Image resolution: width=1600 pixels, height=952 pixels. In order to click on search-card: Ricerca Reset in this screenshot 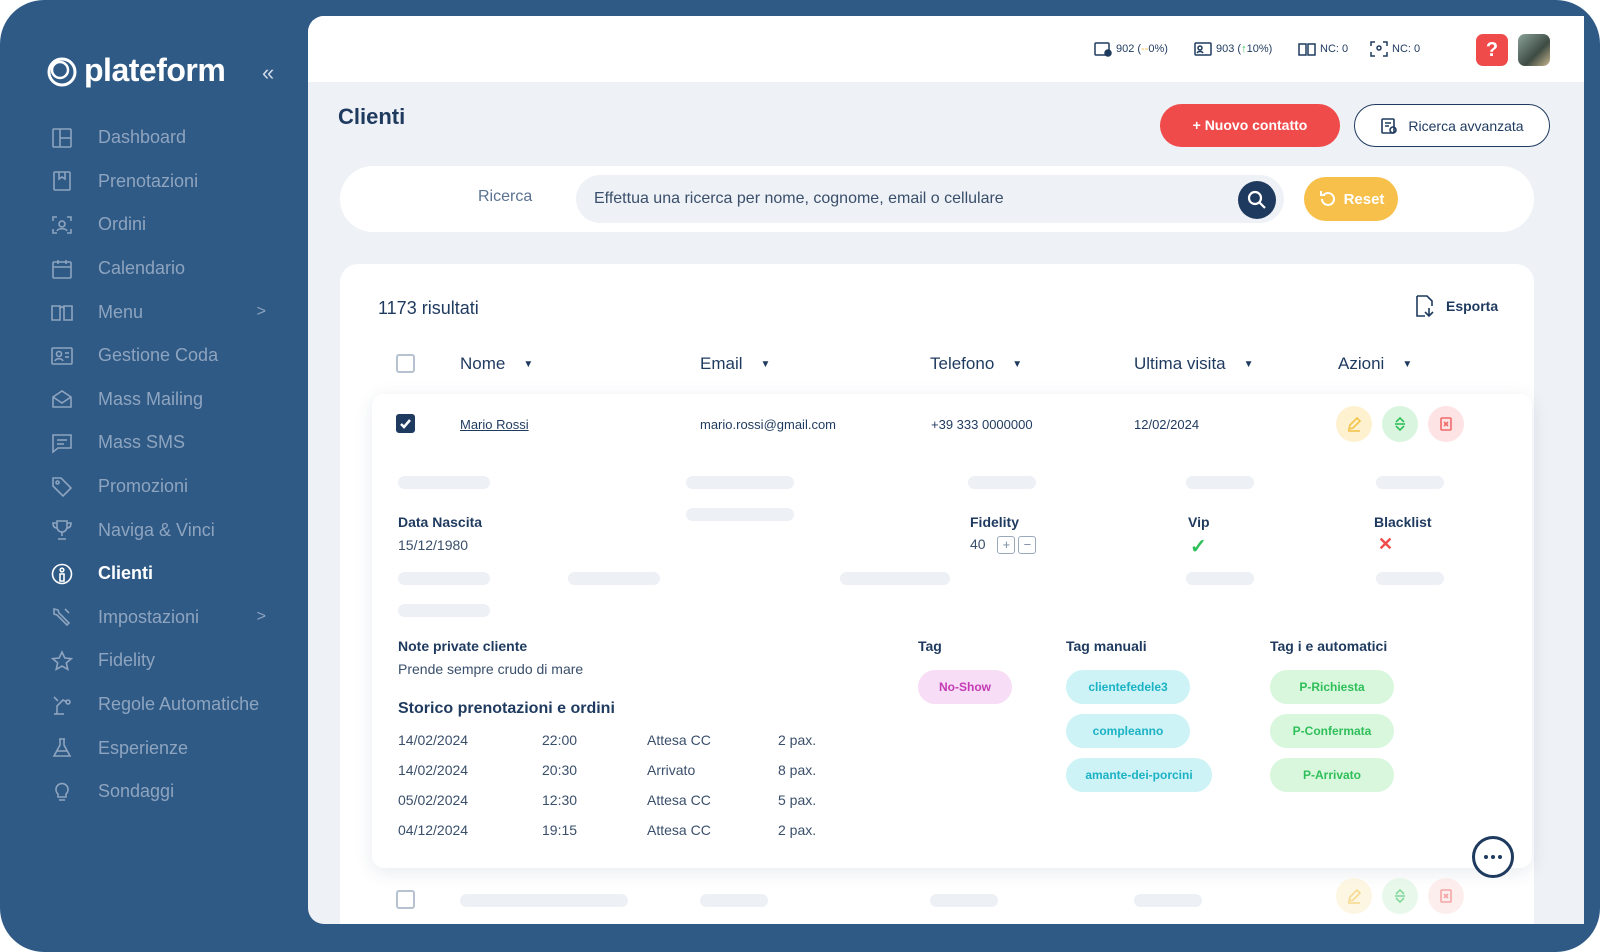, I will do `click(937, 199)`.